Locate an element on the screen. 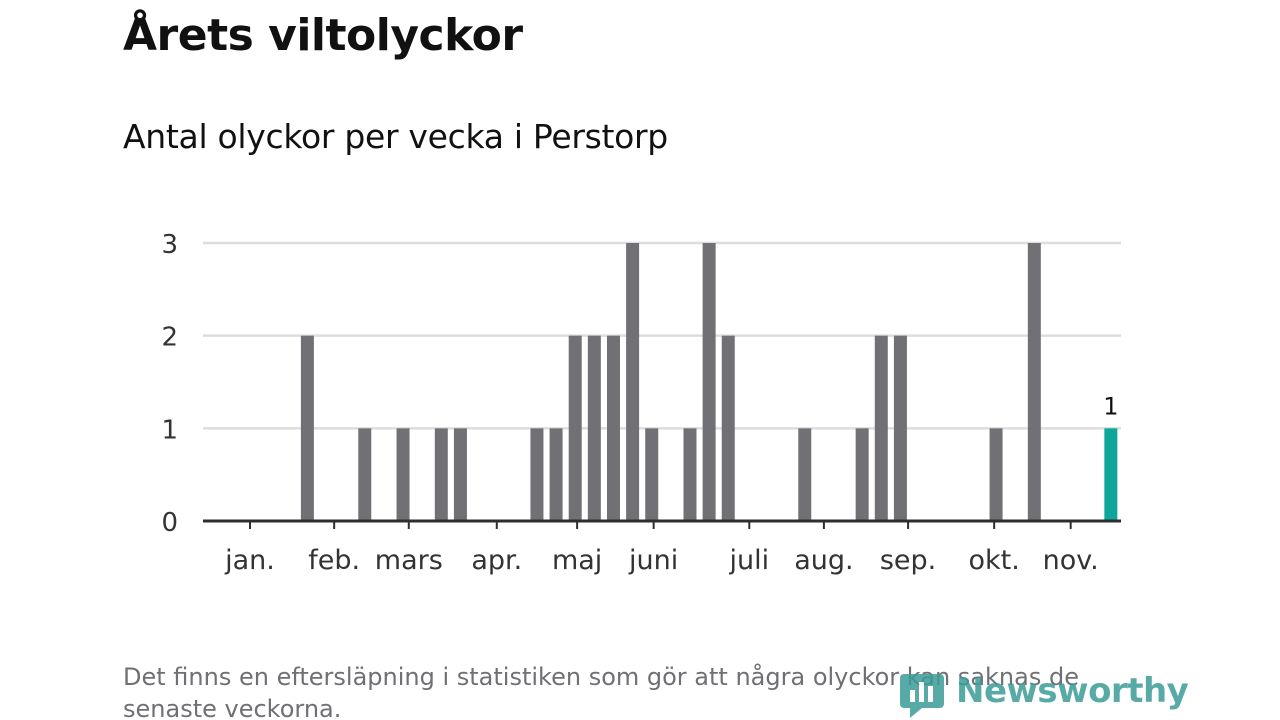  bar-highlight is located at coordinates (1111, 474).